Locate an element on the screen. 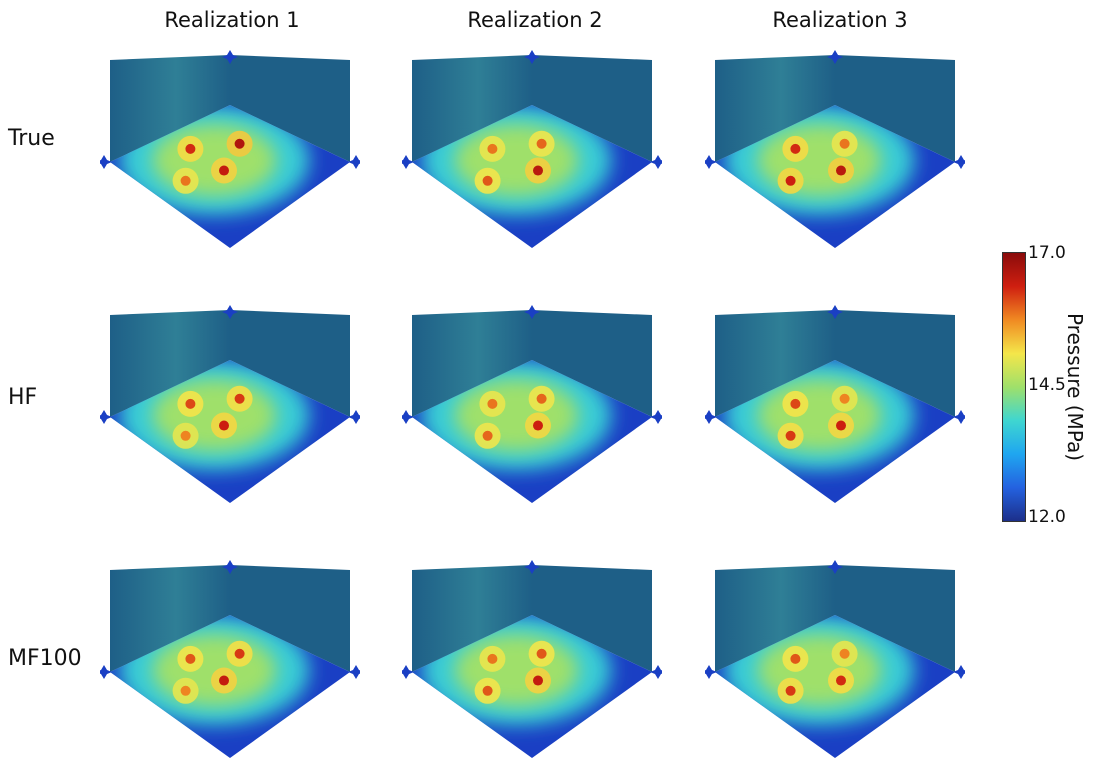 The width and height of the screenshot is (1110, 770). row-label-true: True is located at coordinates (31, 138).